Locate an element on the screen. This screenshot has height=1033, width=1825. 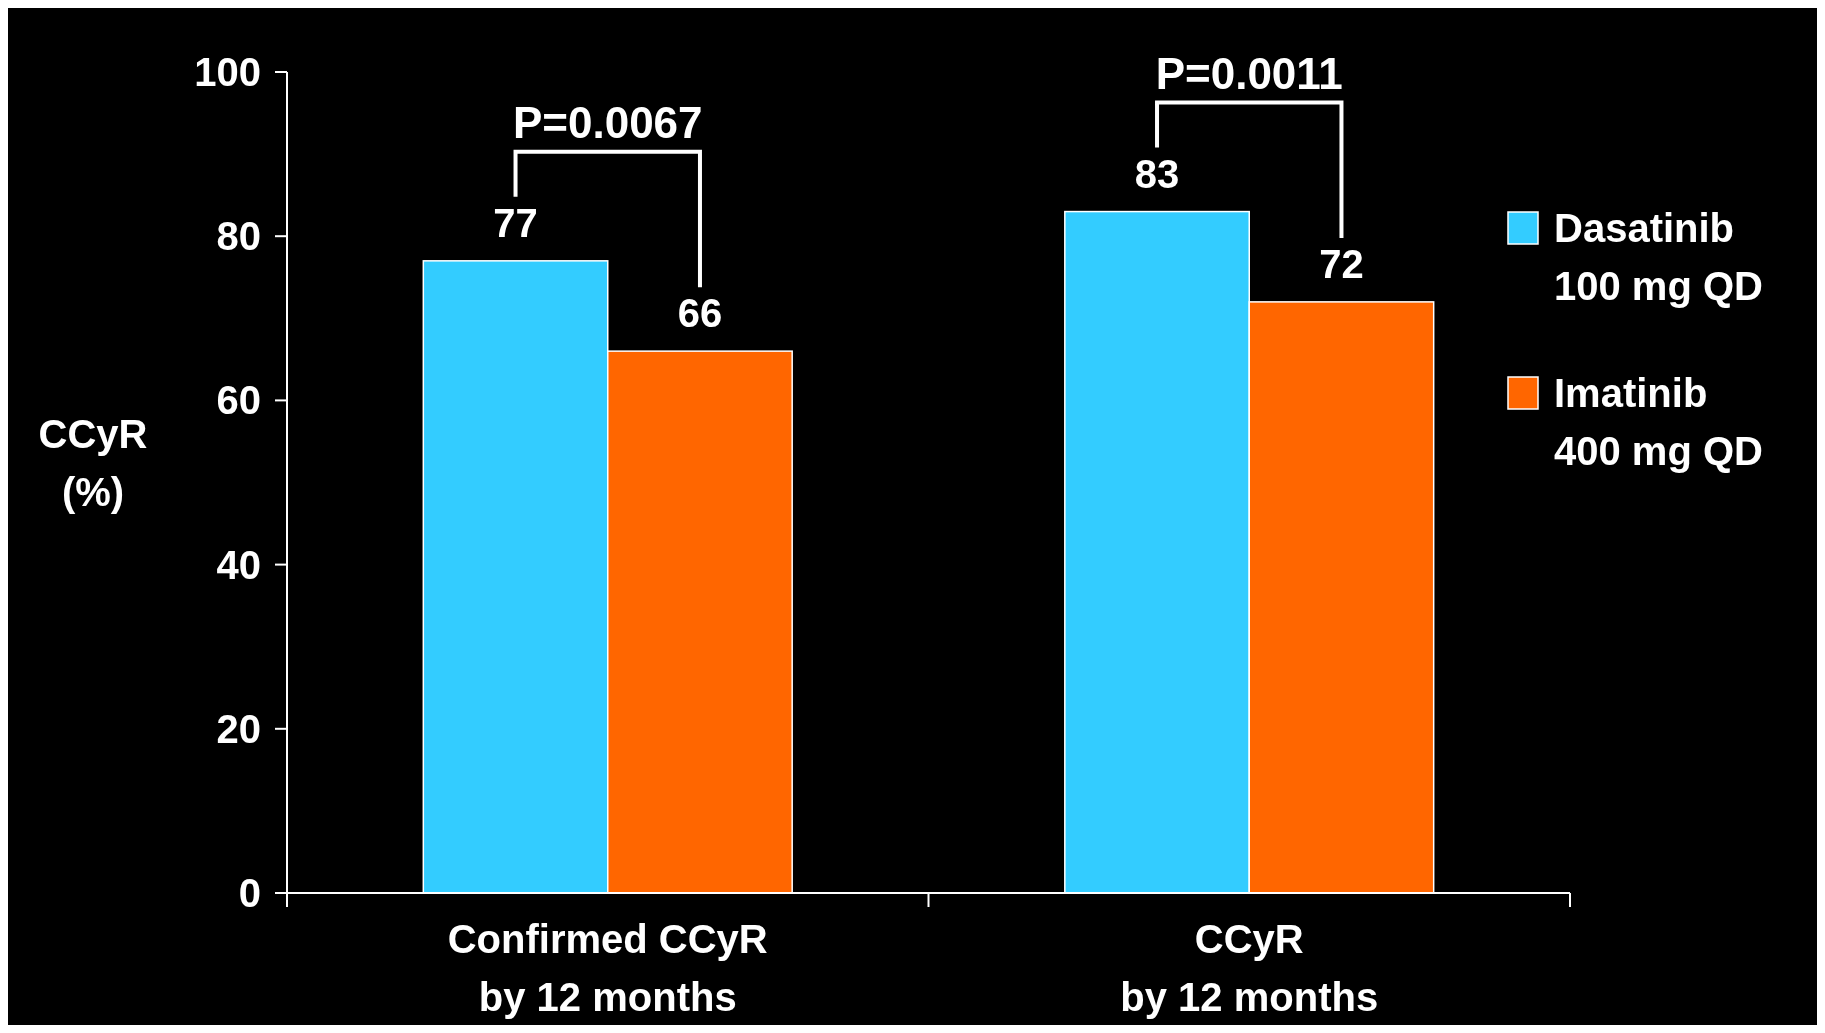
y-tick-label: 80 is located at coordinates (238, 236).